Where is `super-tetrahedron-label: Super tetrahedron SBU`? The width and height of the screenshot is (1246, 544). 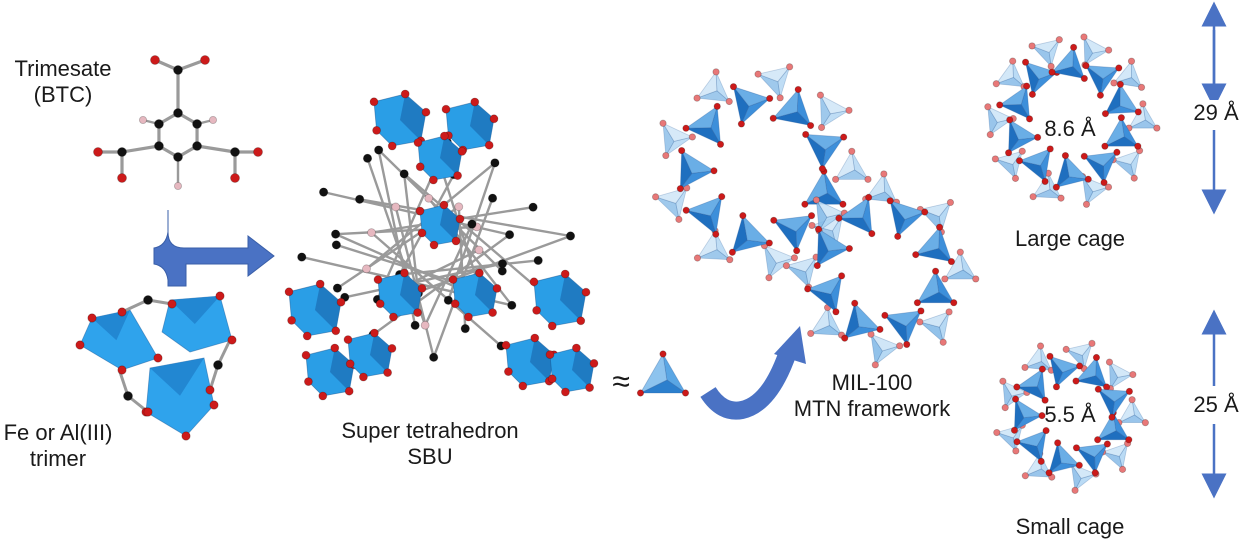
super-tetrahedron-label: Super tetrahedron SBU is located at coordinates (430, 443).